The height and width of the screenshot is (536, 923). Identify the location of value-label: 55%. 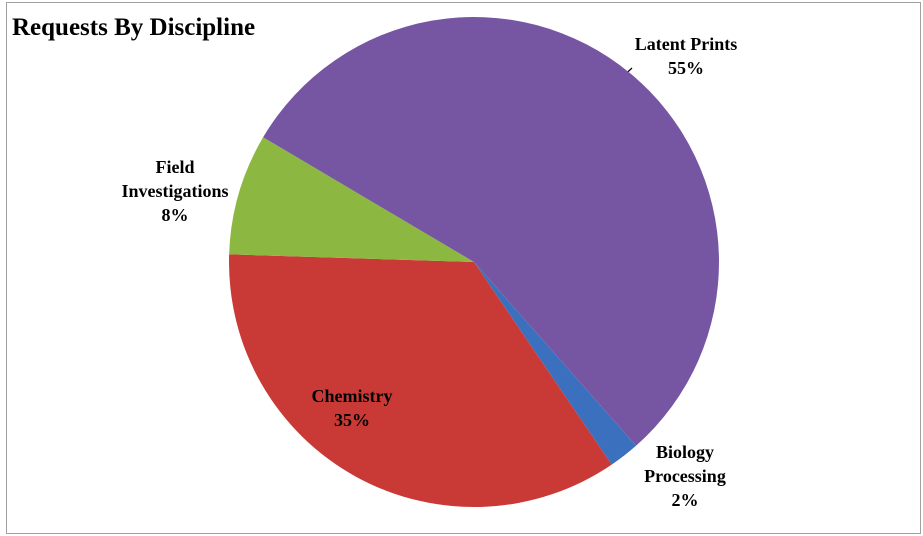
(686, 68).